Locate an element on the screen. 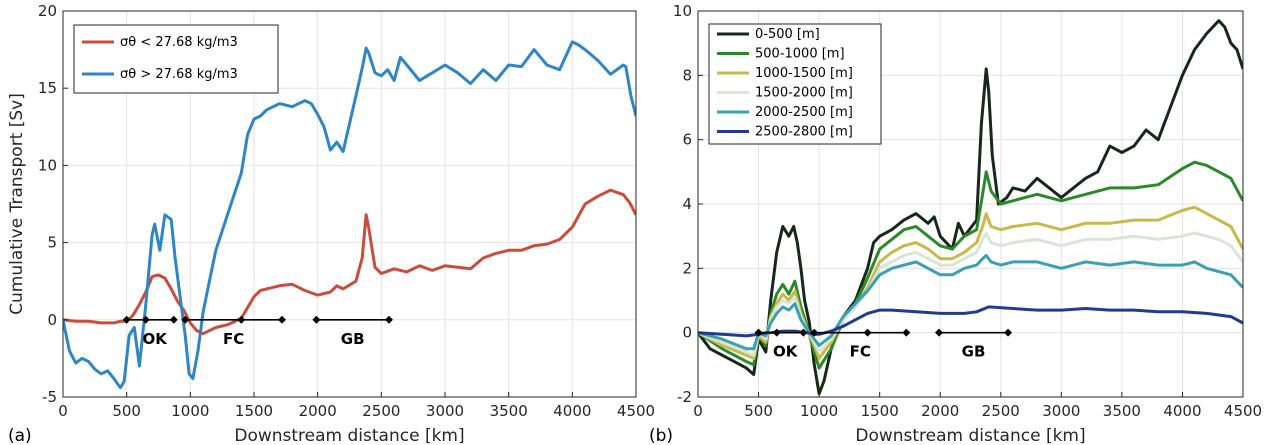  panel-b-x-tick-label: 0 is located at coordinates (698, 411).